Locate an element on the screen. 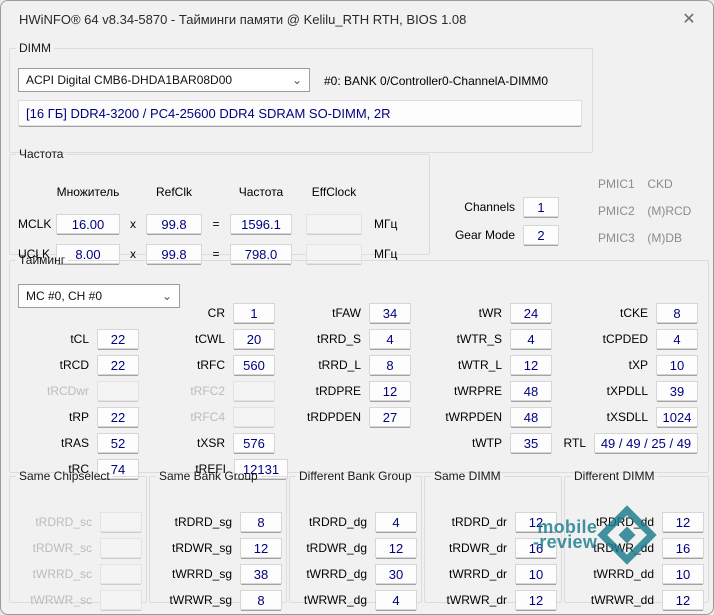 This screenshot has width=714, height=615. timing-field: 35 is located at coordinates (531, 443).